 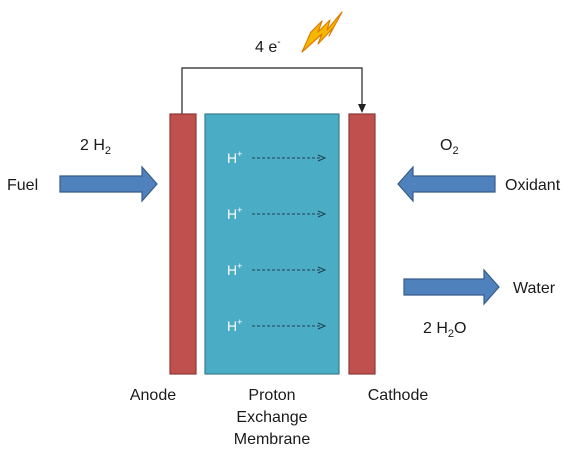 What do you see at coordinates (272, 244) in the screenshot?
I see `proton-exchange-membrane` at bounding box center [272, 244].